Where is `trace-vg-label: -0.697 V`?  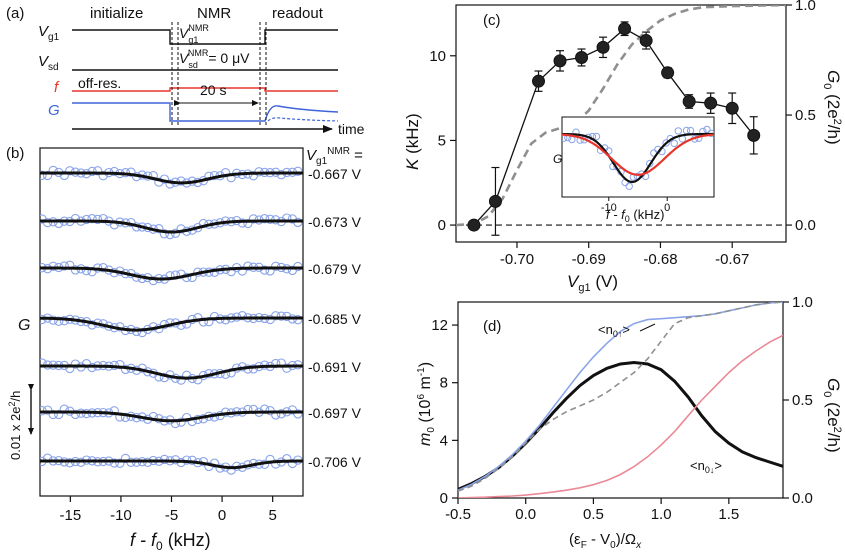
trace-vg-label: -0.697 V is located at coordinates (335, 413).